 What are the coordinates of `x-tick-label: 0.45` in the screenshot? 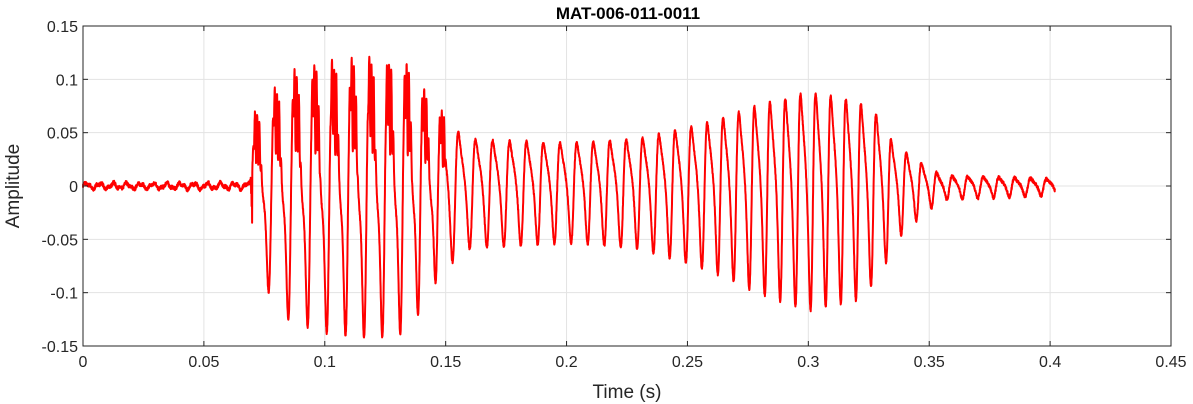 It's located at (1170, 362).